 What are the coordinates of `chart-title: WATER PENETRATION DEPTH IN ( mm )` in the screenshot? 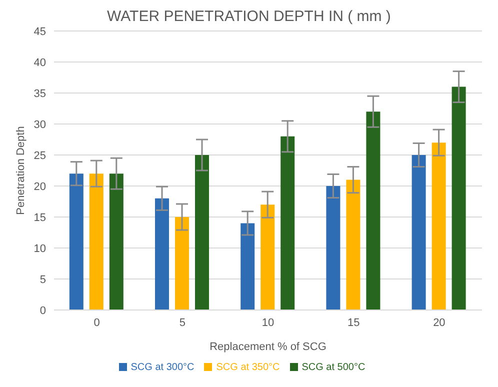 It's located at (249, 16).